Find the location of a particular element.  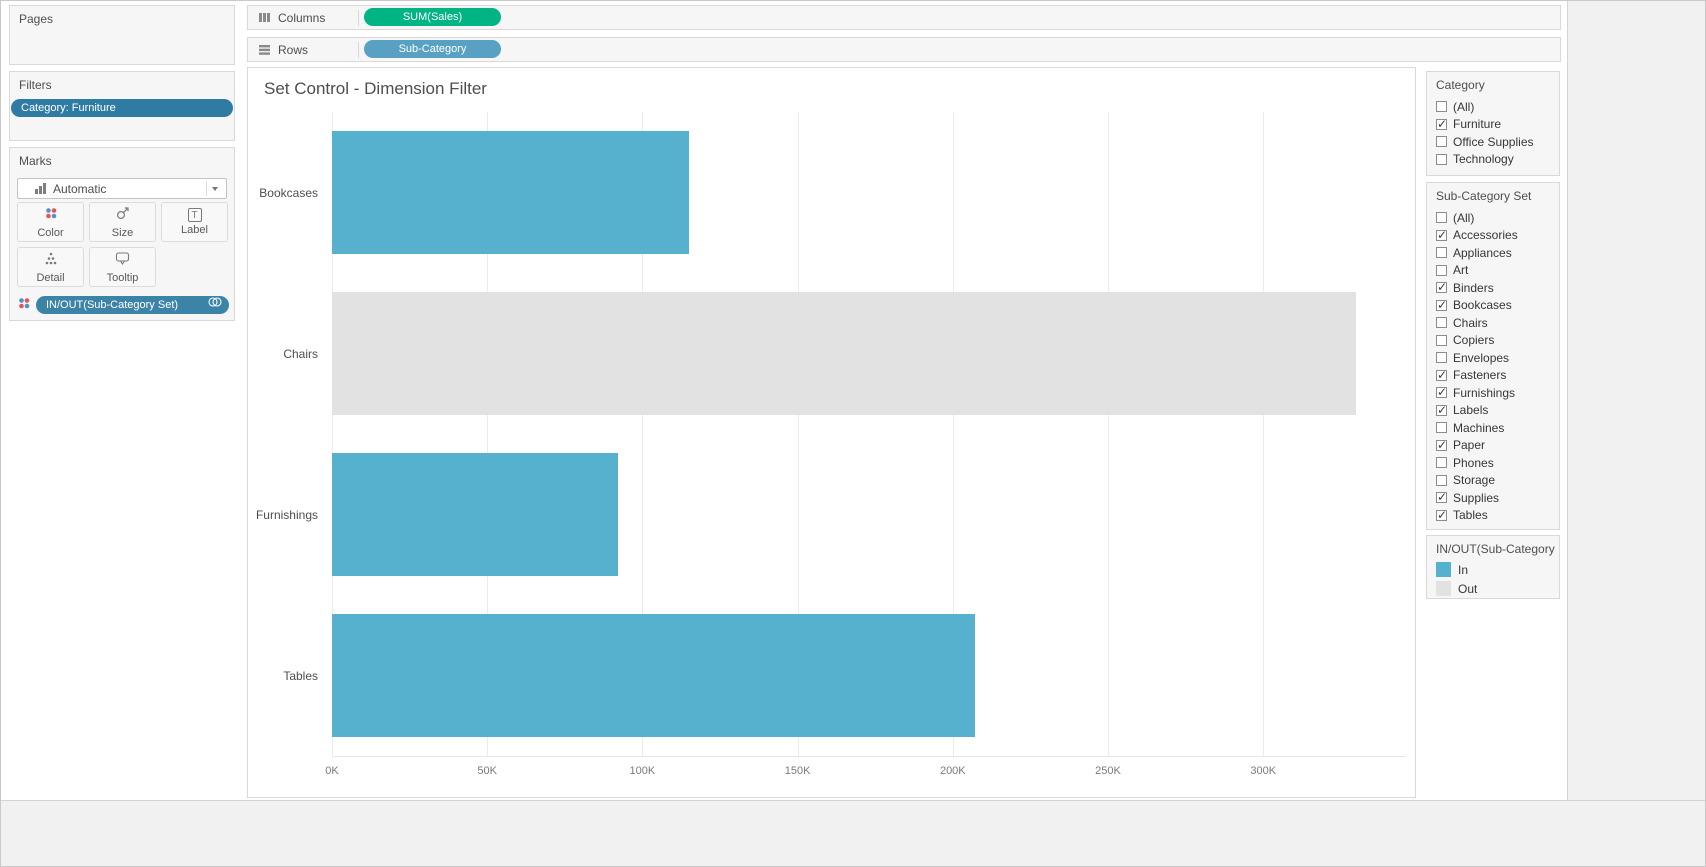

legend-item: Out is located at coordinates (1493, 588).